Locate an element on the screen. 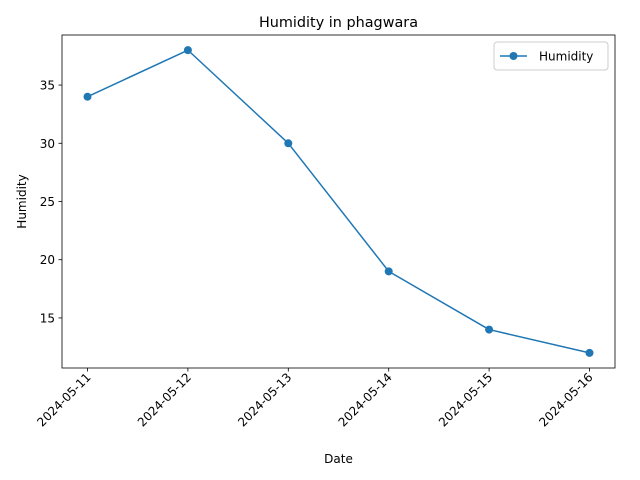 This screenshot has width=640, height=480. y-axis-label: Humidity is located at coordinates (22, 201).